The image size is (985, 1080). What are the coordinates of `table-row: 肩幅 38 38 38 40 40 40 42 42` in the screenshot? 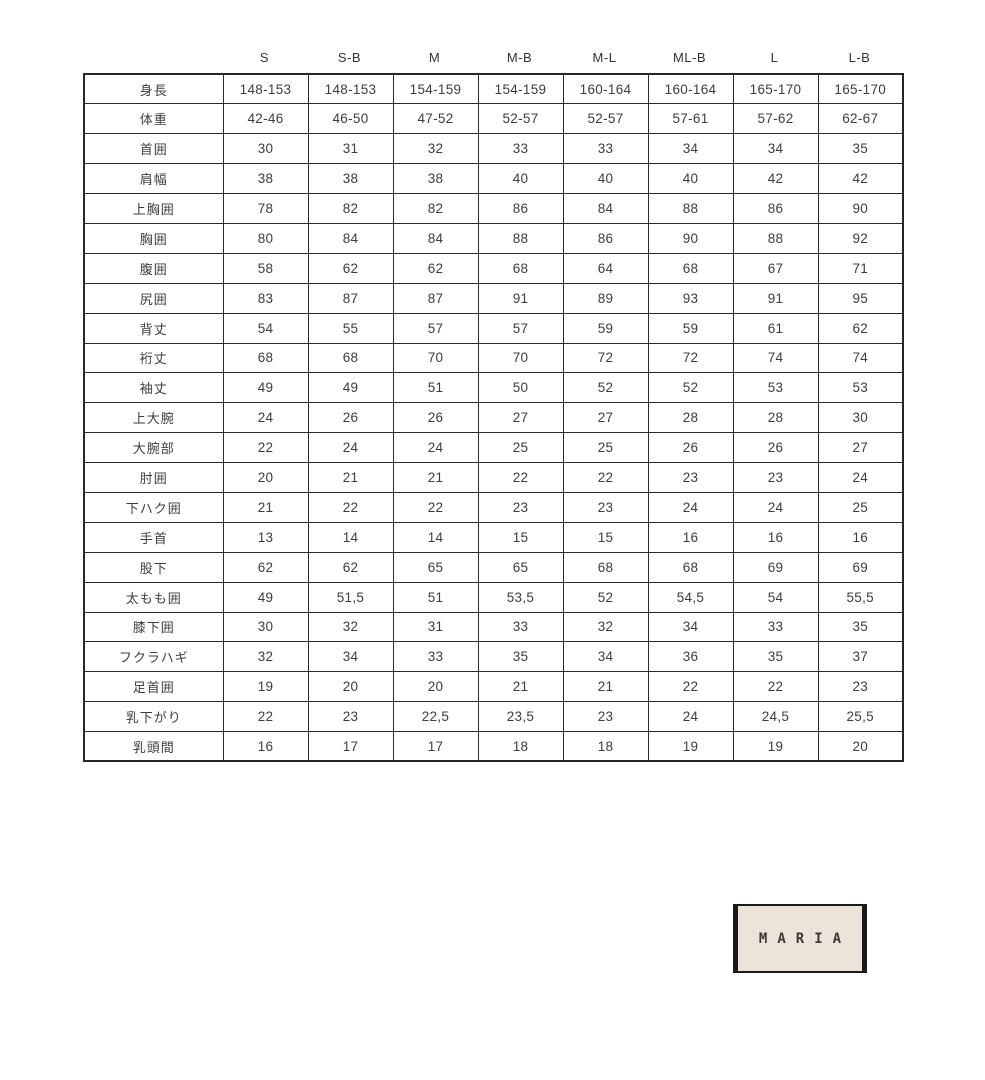 It's located at (493, 179).